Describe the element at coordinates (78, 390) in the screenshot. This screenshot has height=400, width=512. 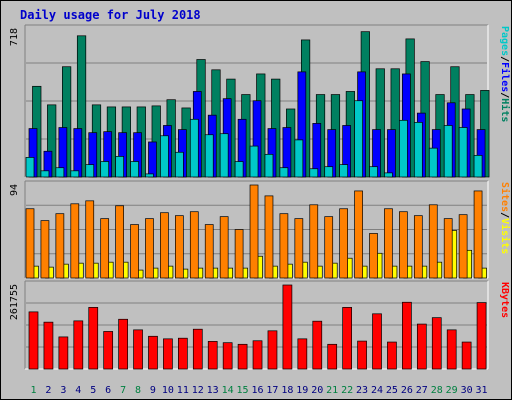
I see `x-tick-label: 4` at that location.